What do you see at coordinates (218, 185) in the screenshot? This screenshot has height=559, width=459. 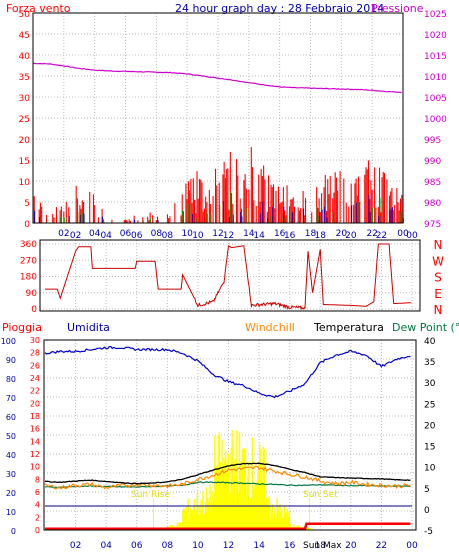 I see `wind-bars` at bounding box center [218, 185].